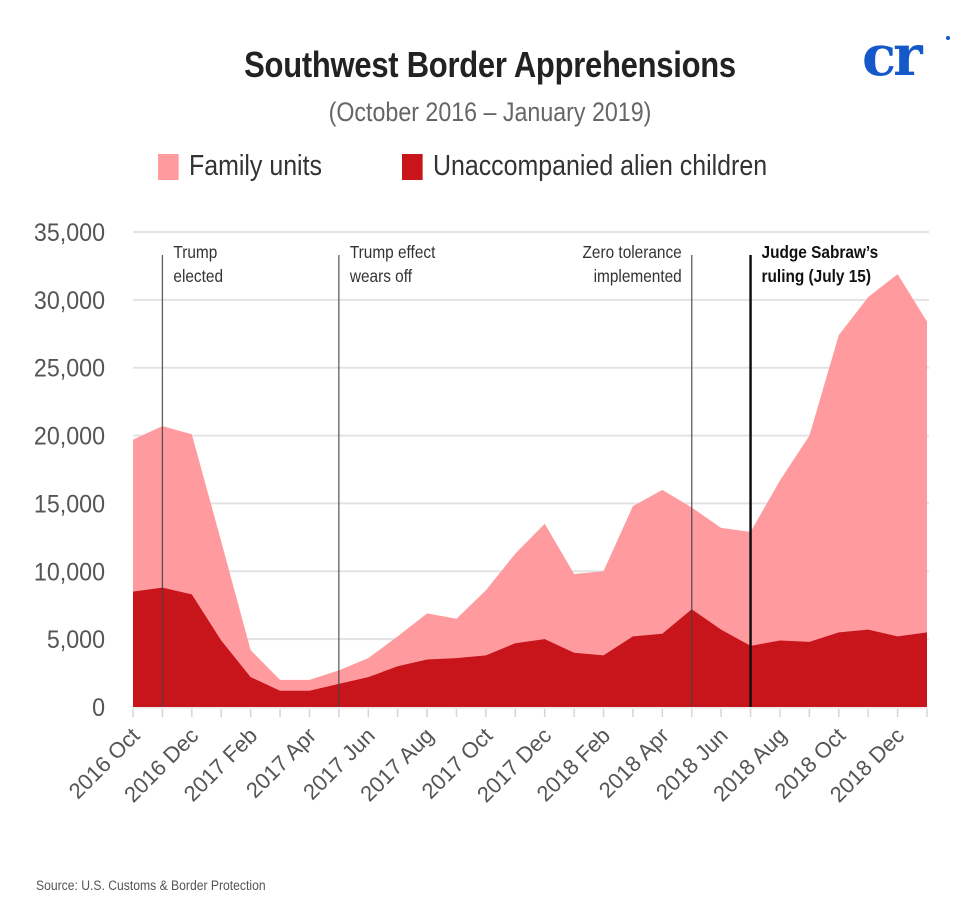 Image resolution: width=980 pixels, height=924 pixels. Describe the element at coordinates (490, 112) in the screenshot. I see `chart-subtitle: (October 2016 – January 2019)` at that location.